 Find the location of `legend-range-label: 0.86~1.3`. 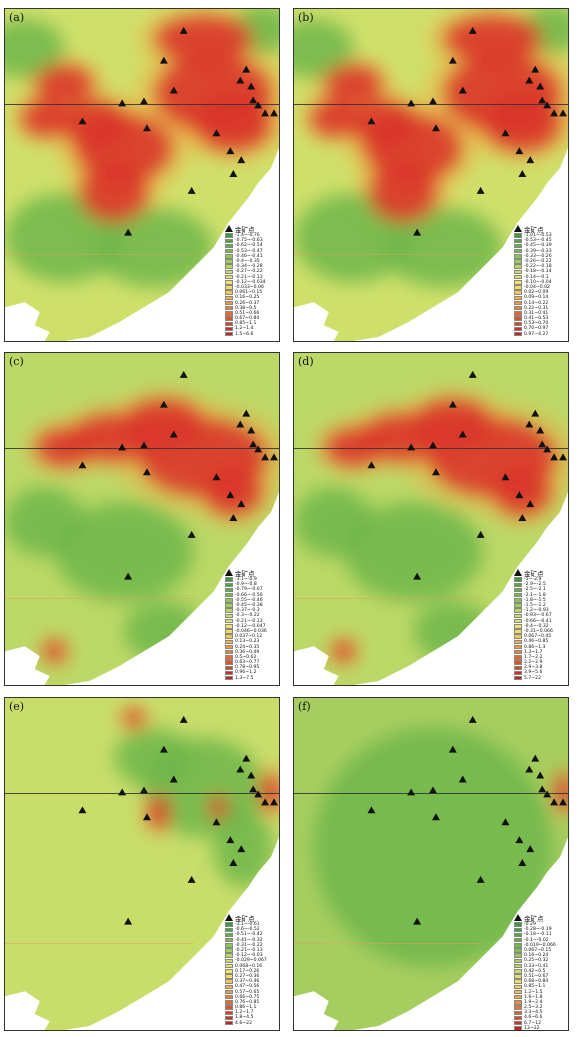

legend-range-label: 0.86~1.3 is located at coordinates (535, 647).